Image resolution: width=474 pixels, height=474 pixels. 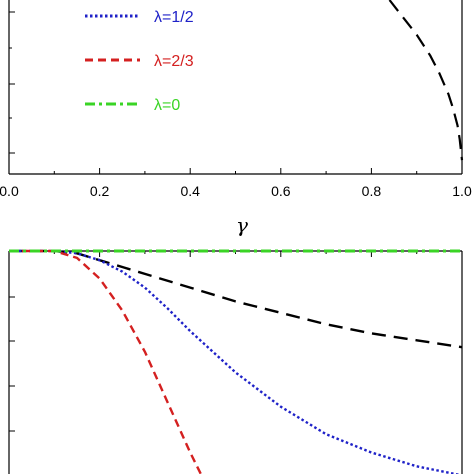 What do you see at coordinates (281, 191) in the screenshot?
I see `top-x-tick-label-3: 0.6` at bounding box center [281, 191].